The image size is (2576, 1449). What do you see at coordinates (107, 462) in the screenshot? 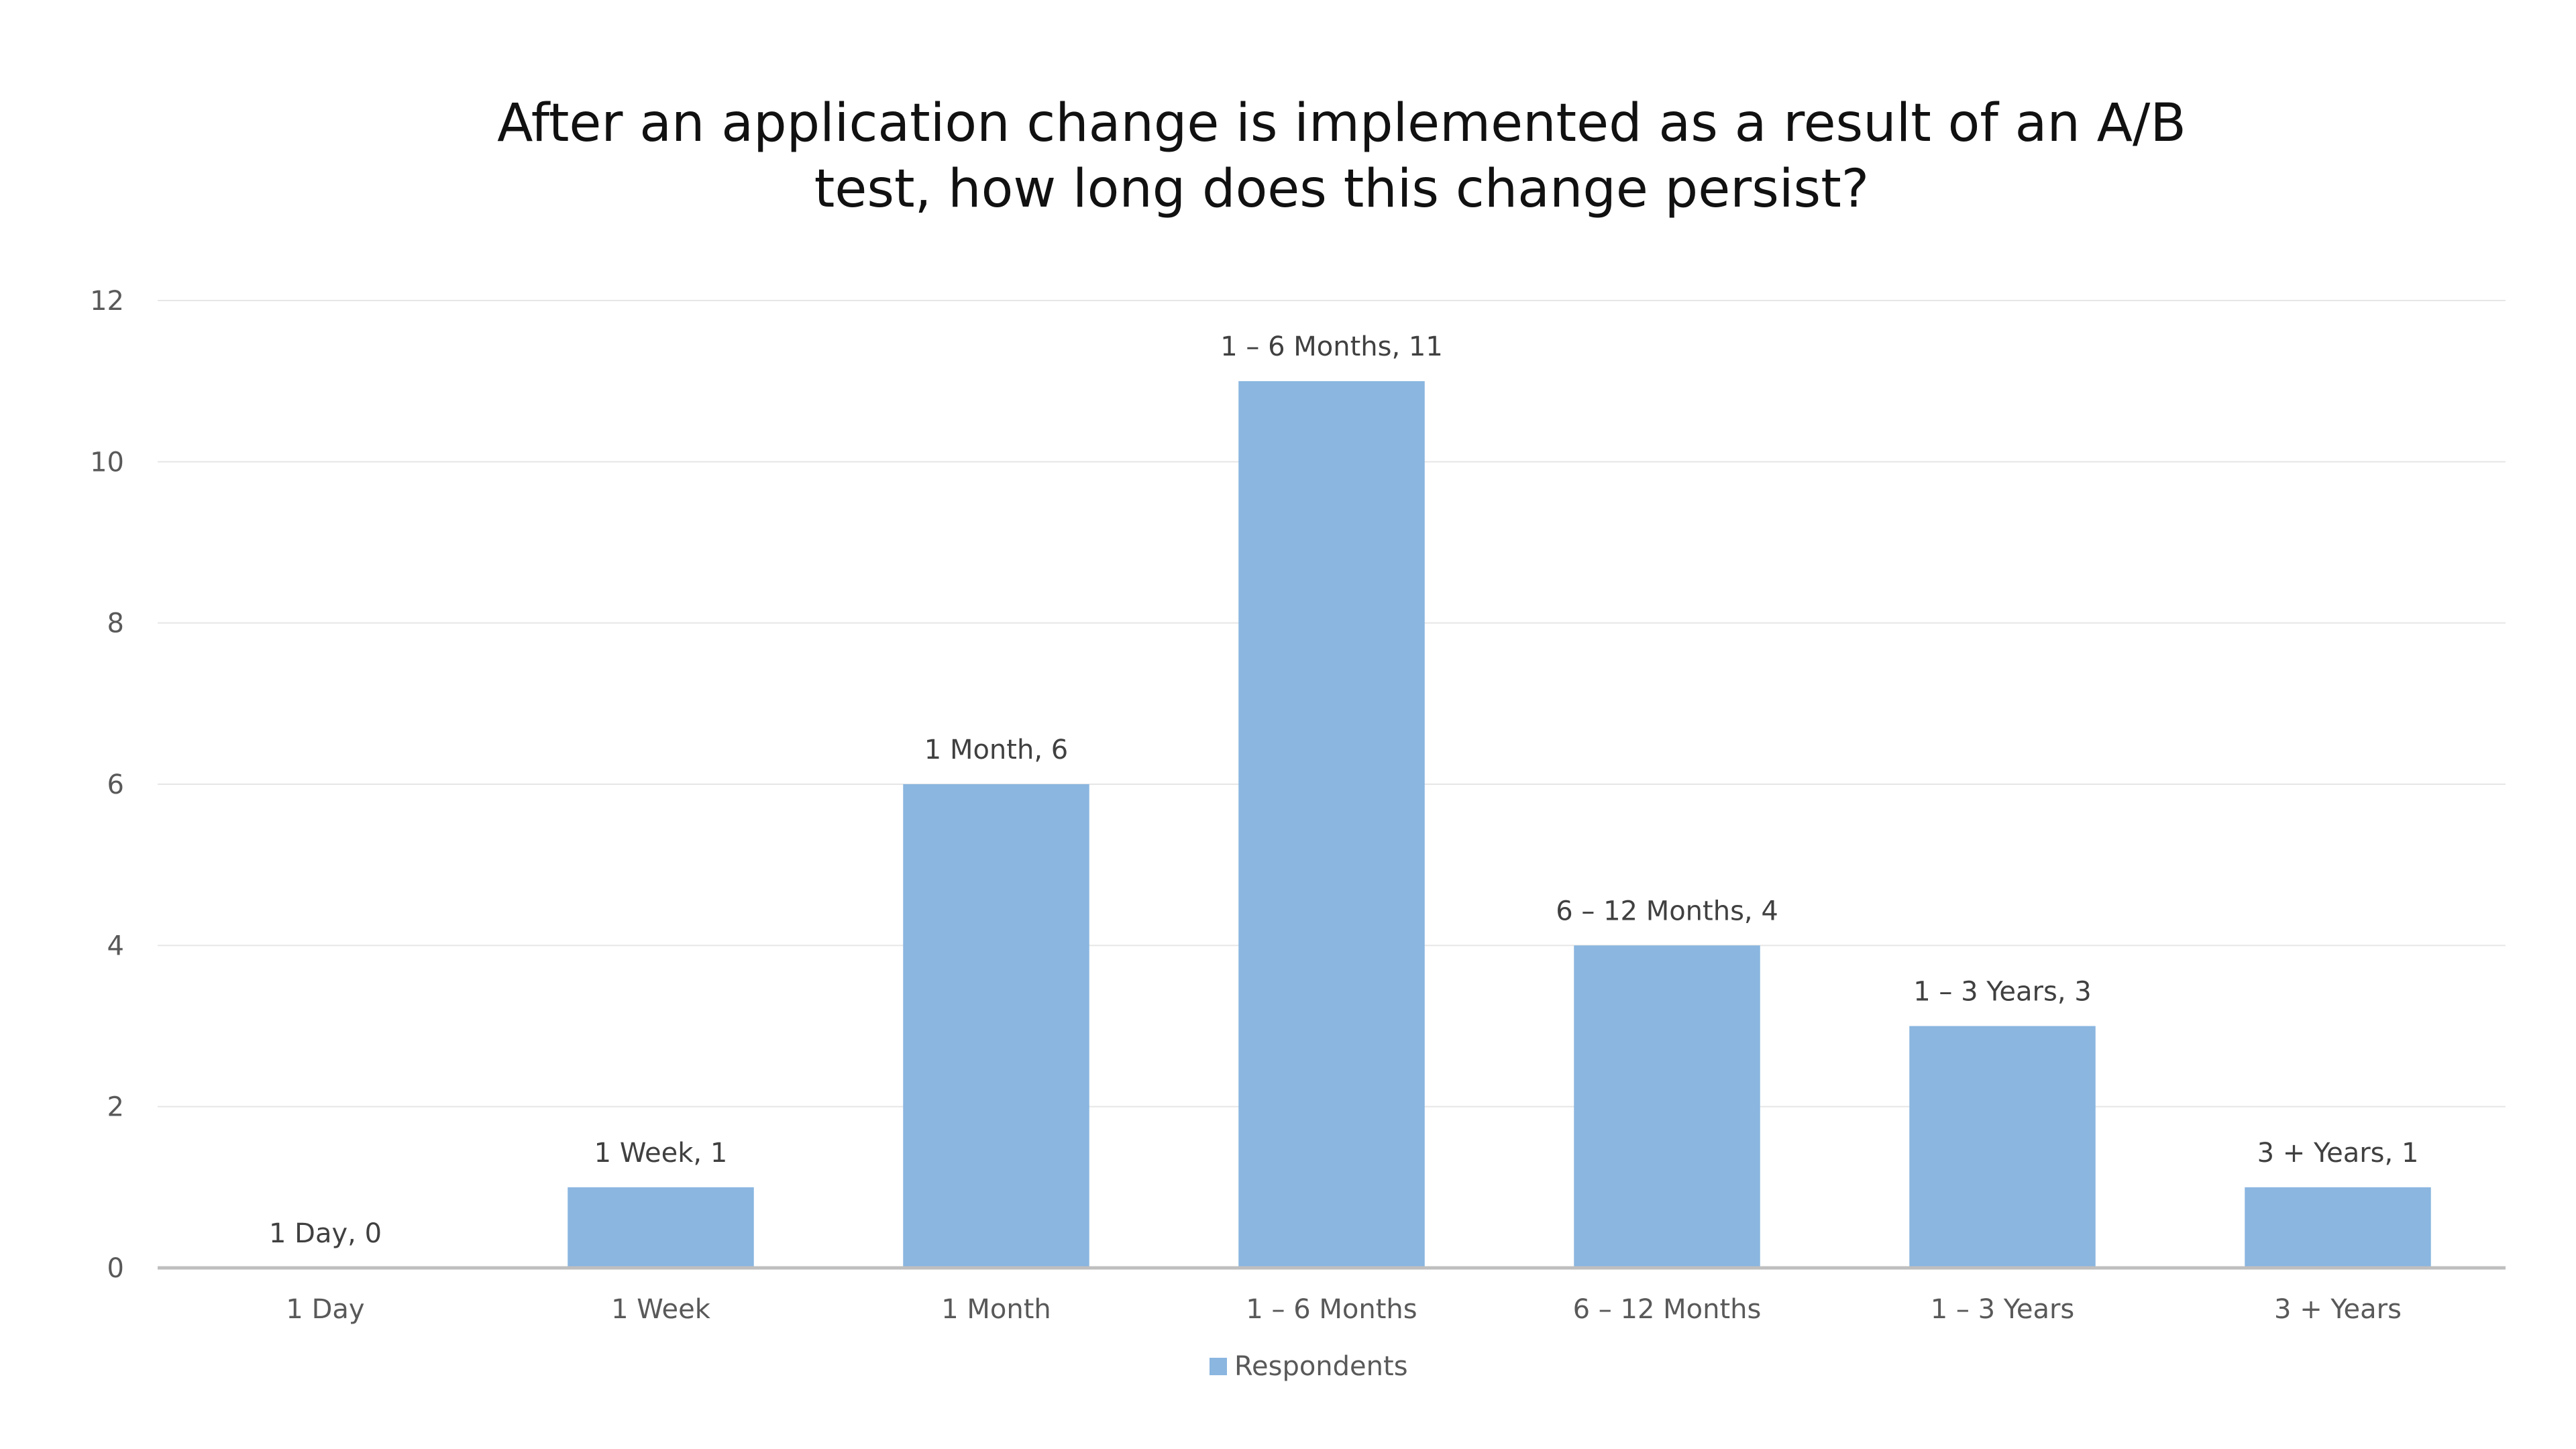
I see `y-tick-label-10: 10` at bounding box center [107, 462].